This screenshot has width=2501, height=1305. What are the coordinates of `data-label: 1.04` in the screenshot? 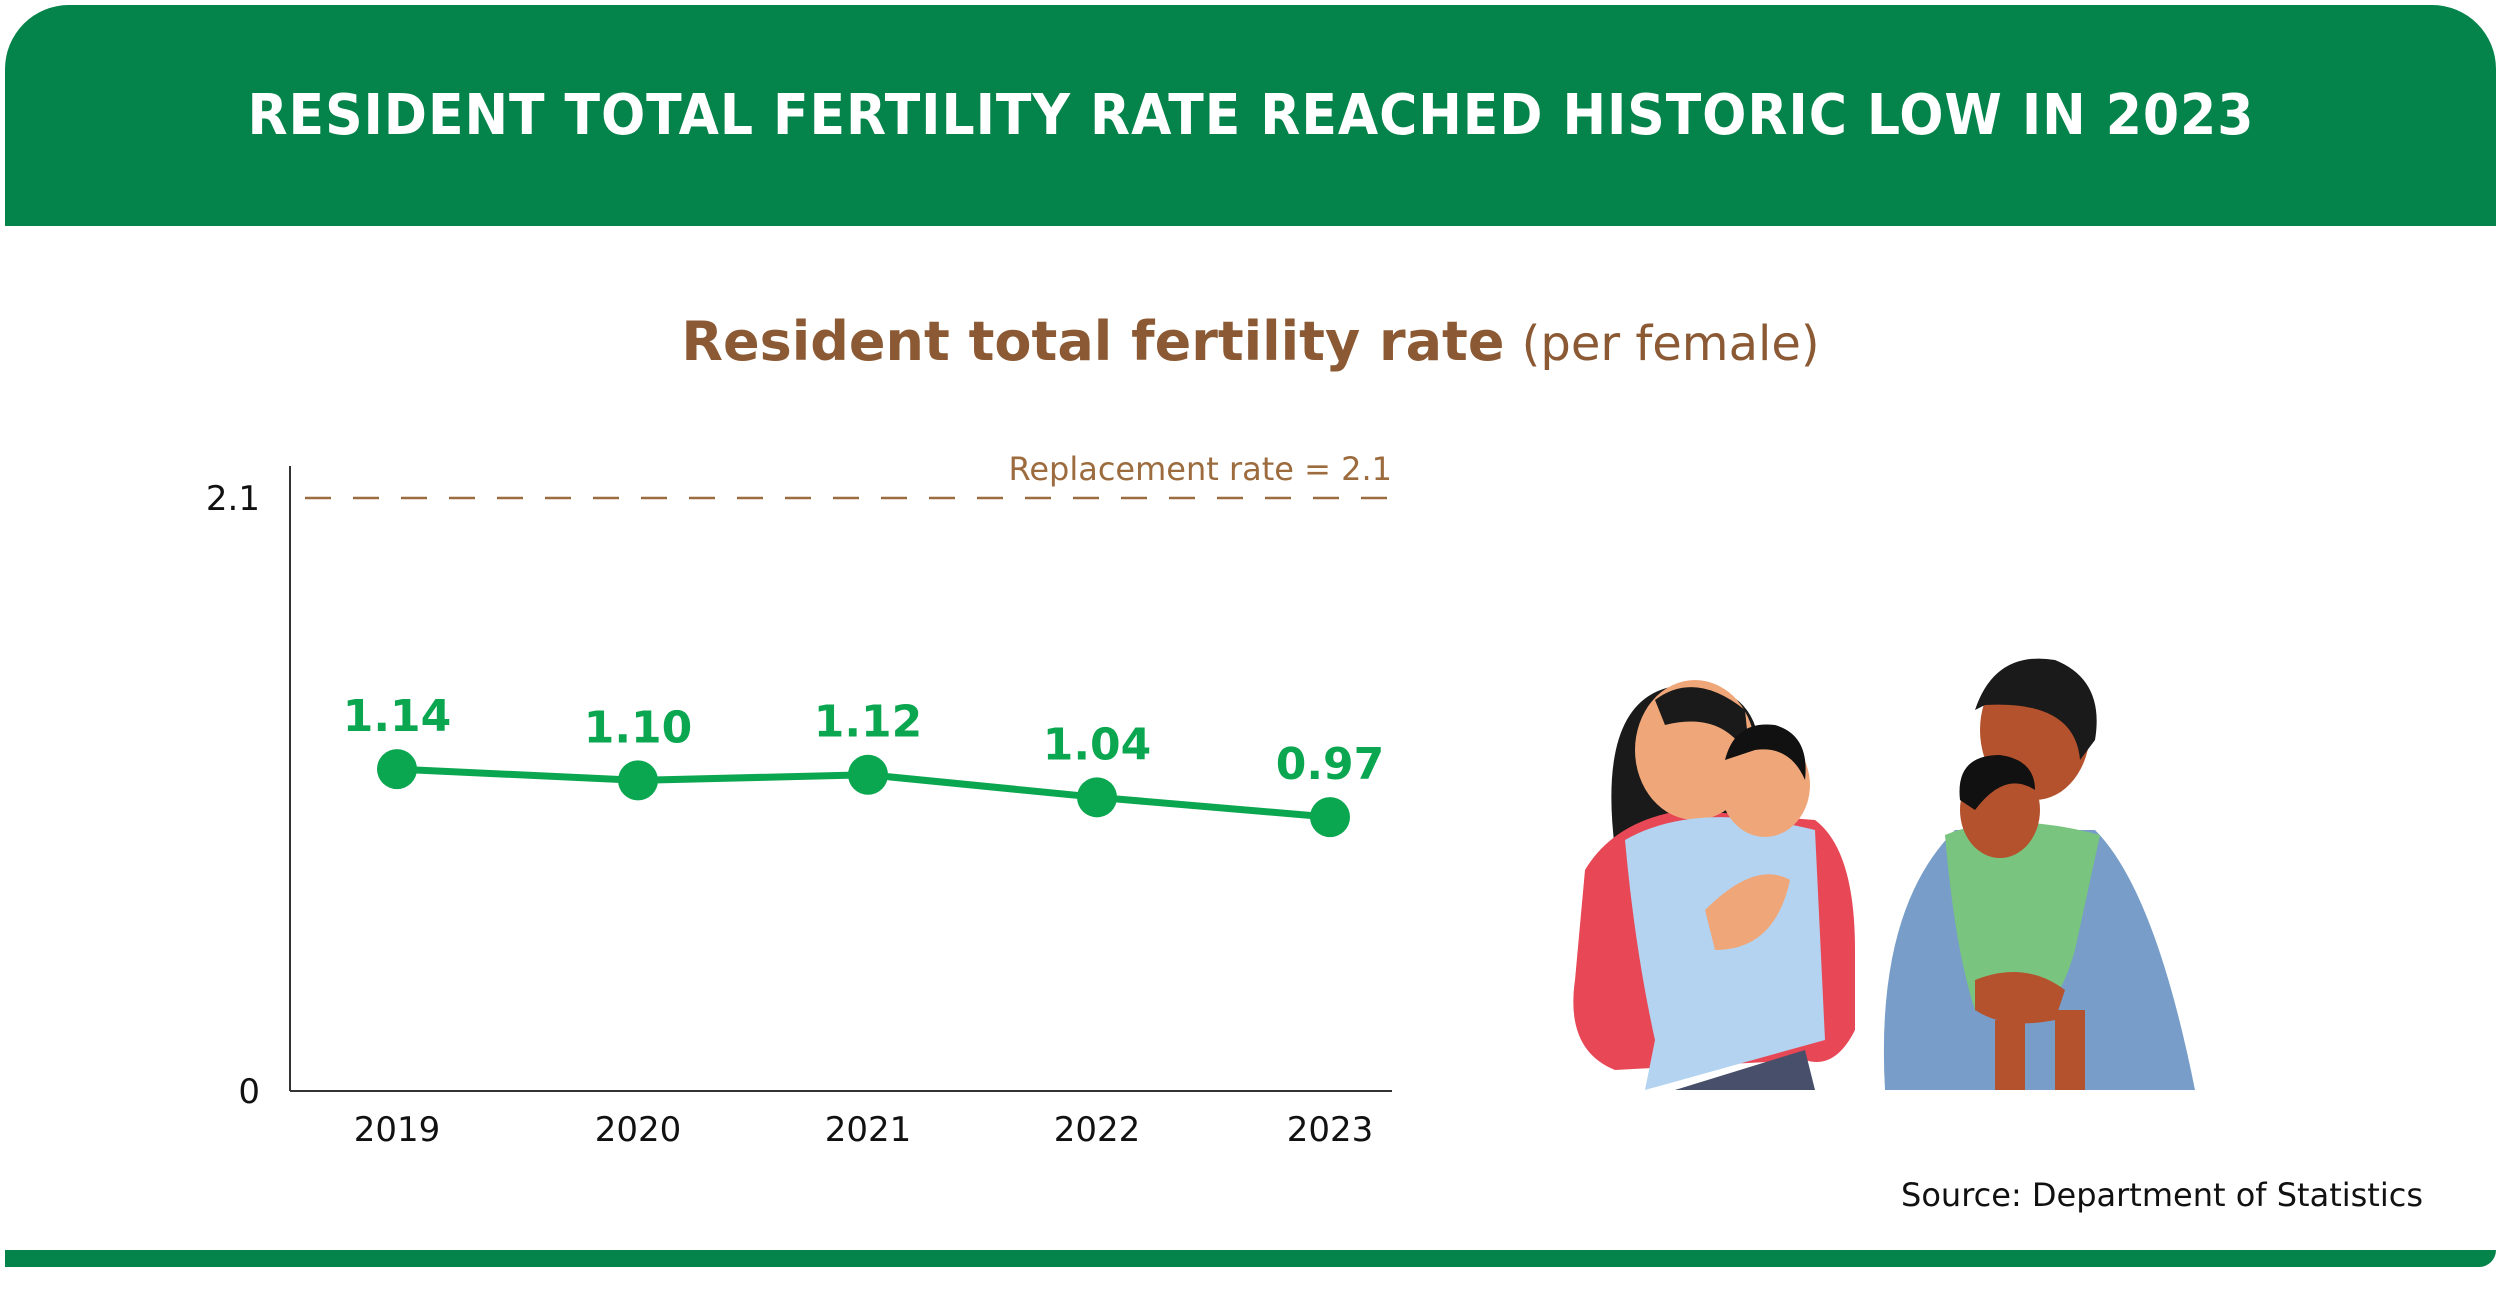 It's located at (1097, 744).